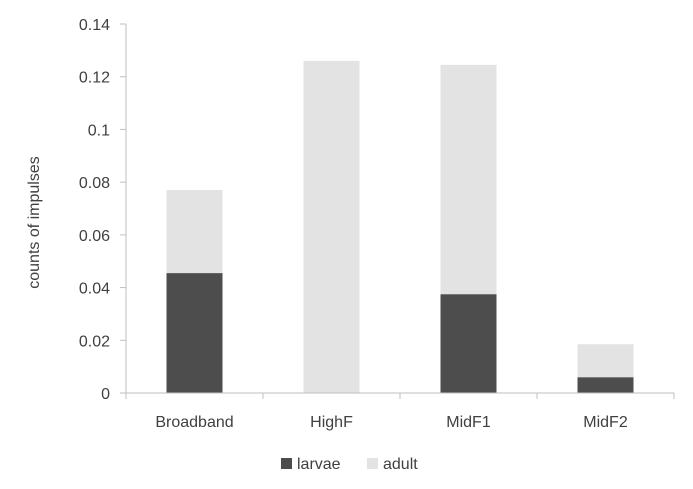 This screenshot has width=693, height=489. Describe the element at coordinates (94, 183) in the screenshot. I see `y-tick-label: 0.08` at that location.